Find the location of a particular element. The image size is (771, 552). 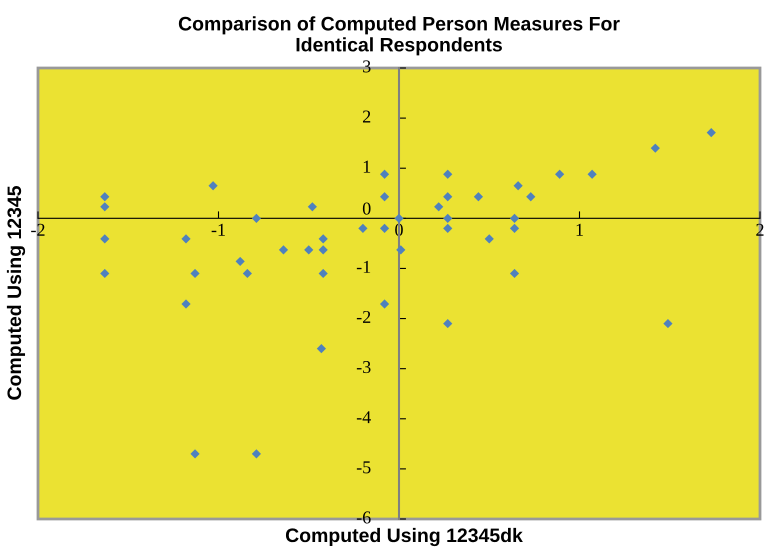

x-axis-title: Computed Using 12345dk is located at coordinates (404, 537).